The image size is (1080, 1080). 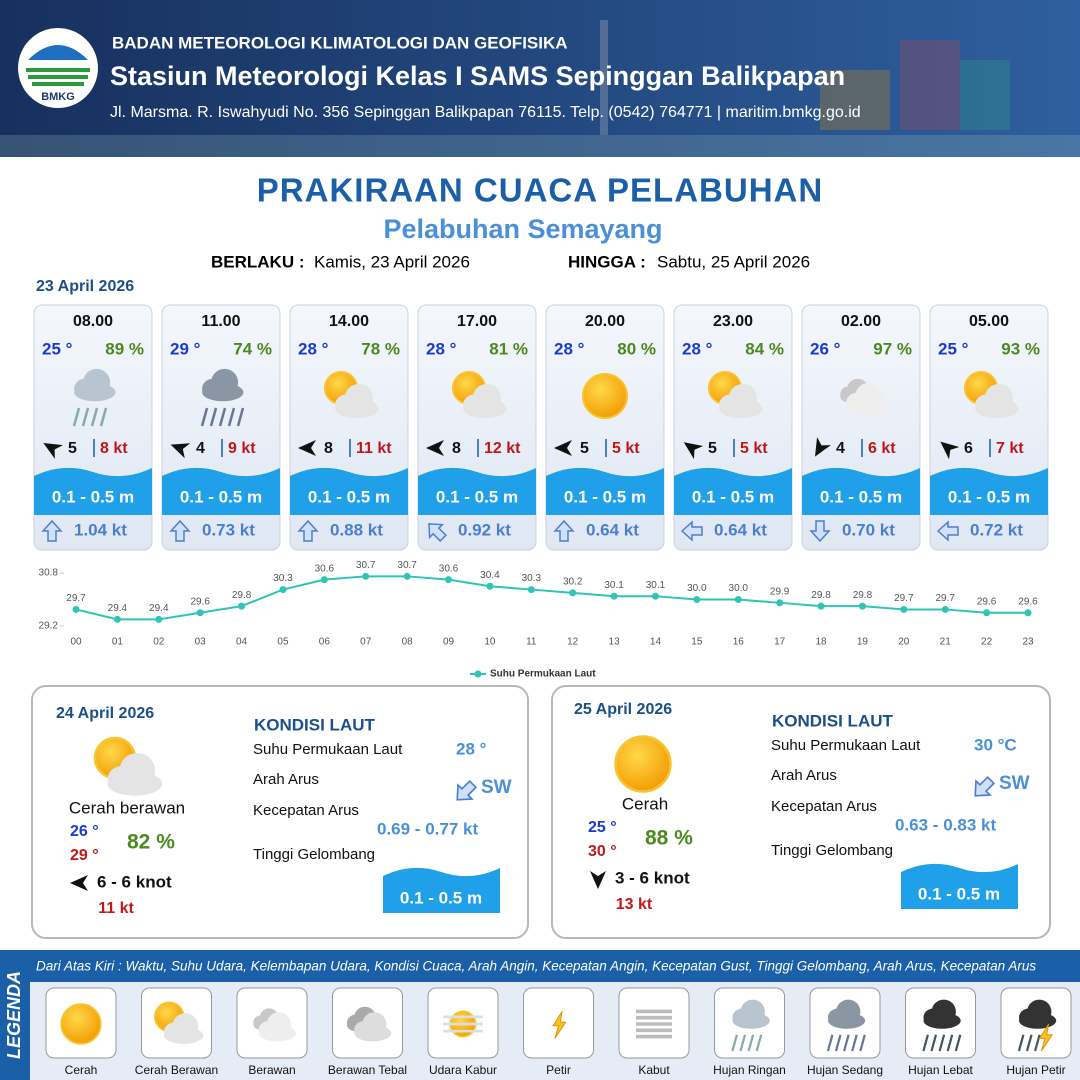 I want to click on validity-from-label: BERLAKU :, so click(x=258, y=261).